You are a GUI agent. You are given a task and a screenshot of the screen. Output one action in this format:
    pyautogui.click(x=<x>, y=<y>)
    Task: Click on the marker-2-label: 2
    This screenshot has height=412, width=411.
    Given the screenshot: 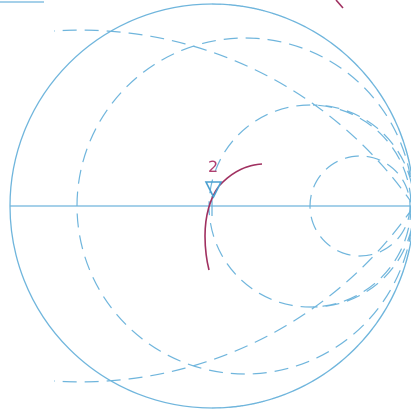 What is the action you would take?
    pyautogui.click(x=213, y=166)
    